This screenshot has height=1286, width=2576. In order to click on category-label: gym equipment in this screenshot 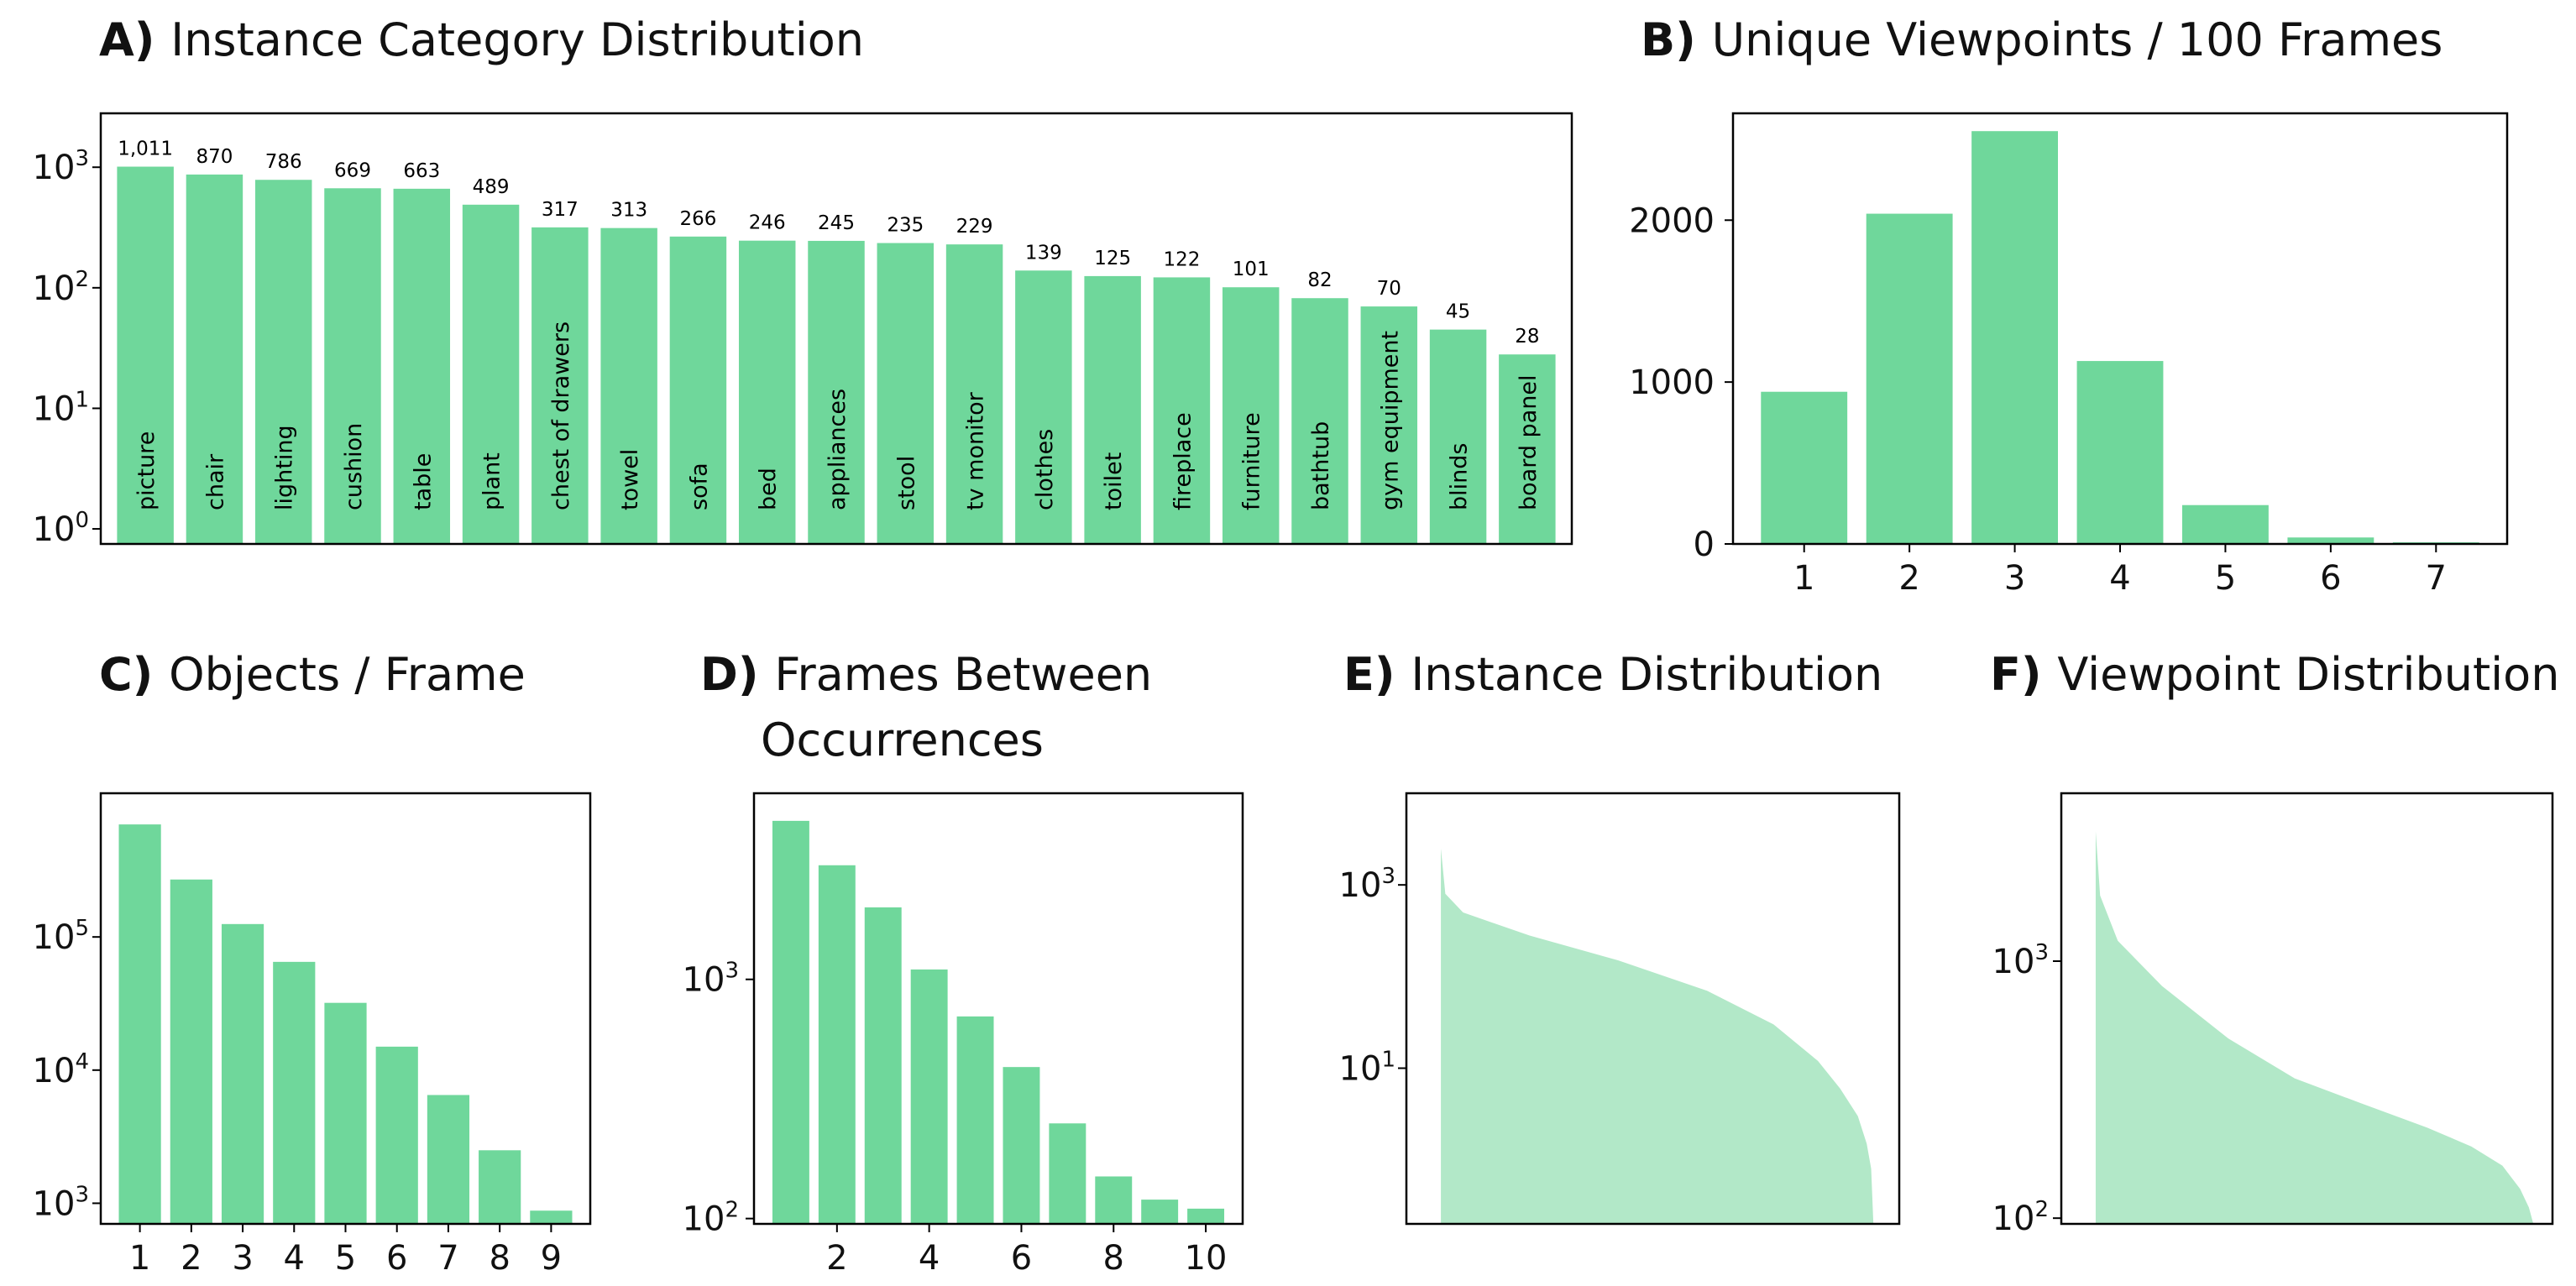, I will do `click(1390, 420)`.